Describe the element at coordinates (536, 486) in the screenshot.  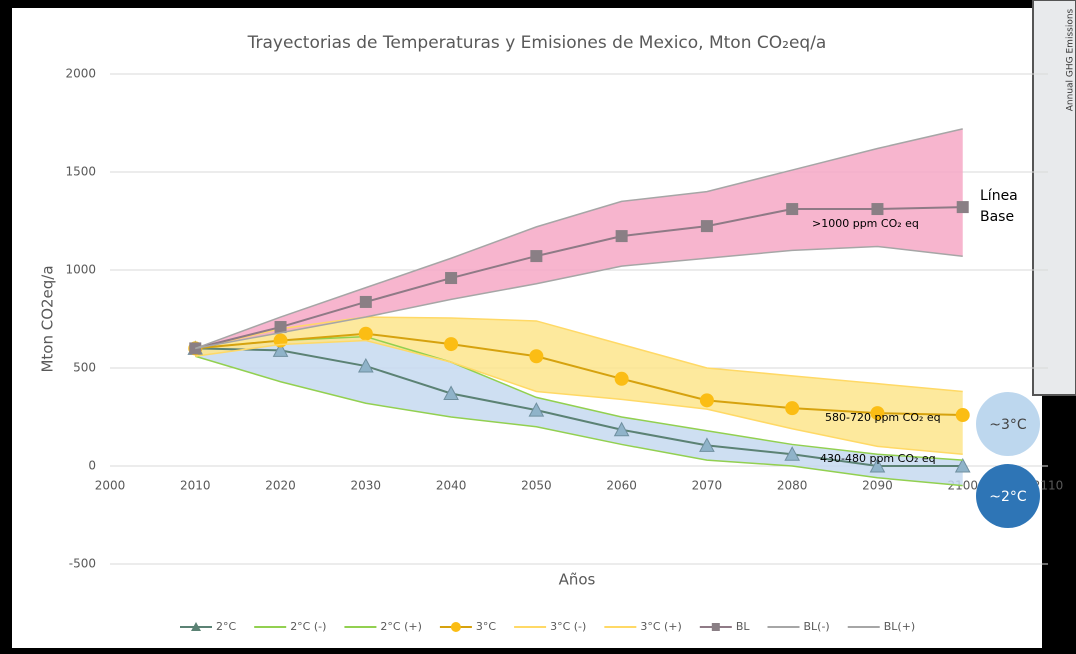
I see `x-tick-label: 2050` at that location.